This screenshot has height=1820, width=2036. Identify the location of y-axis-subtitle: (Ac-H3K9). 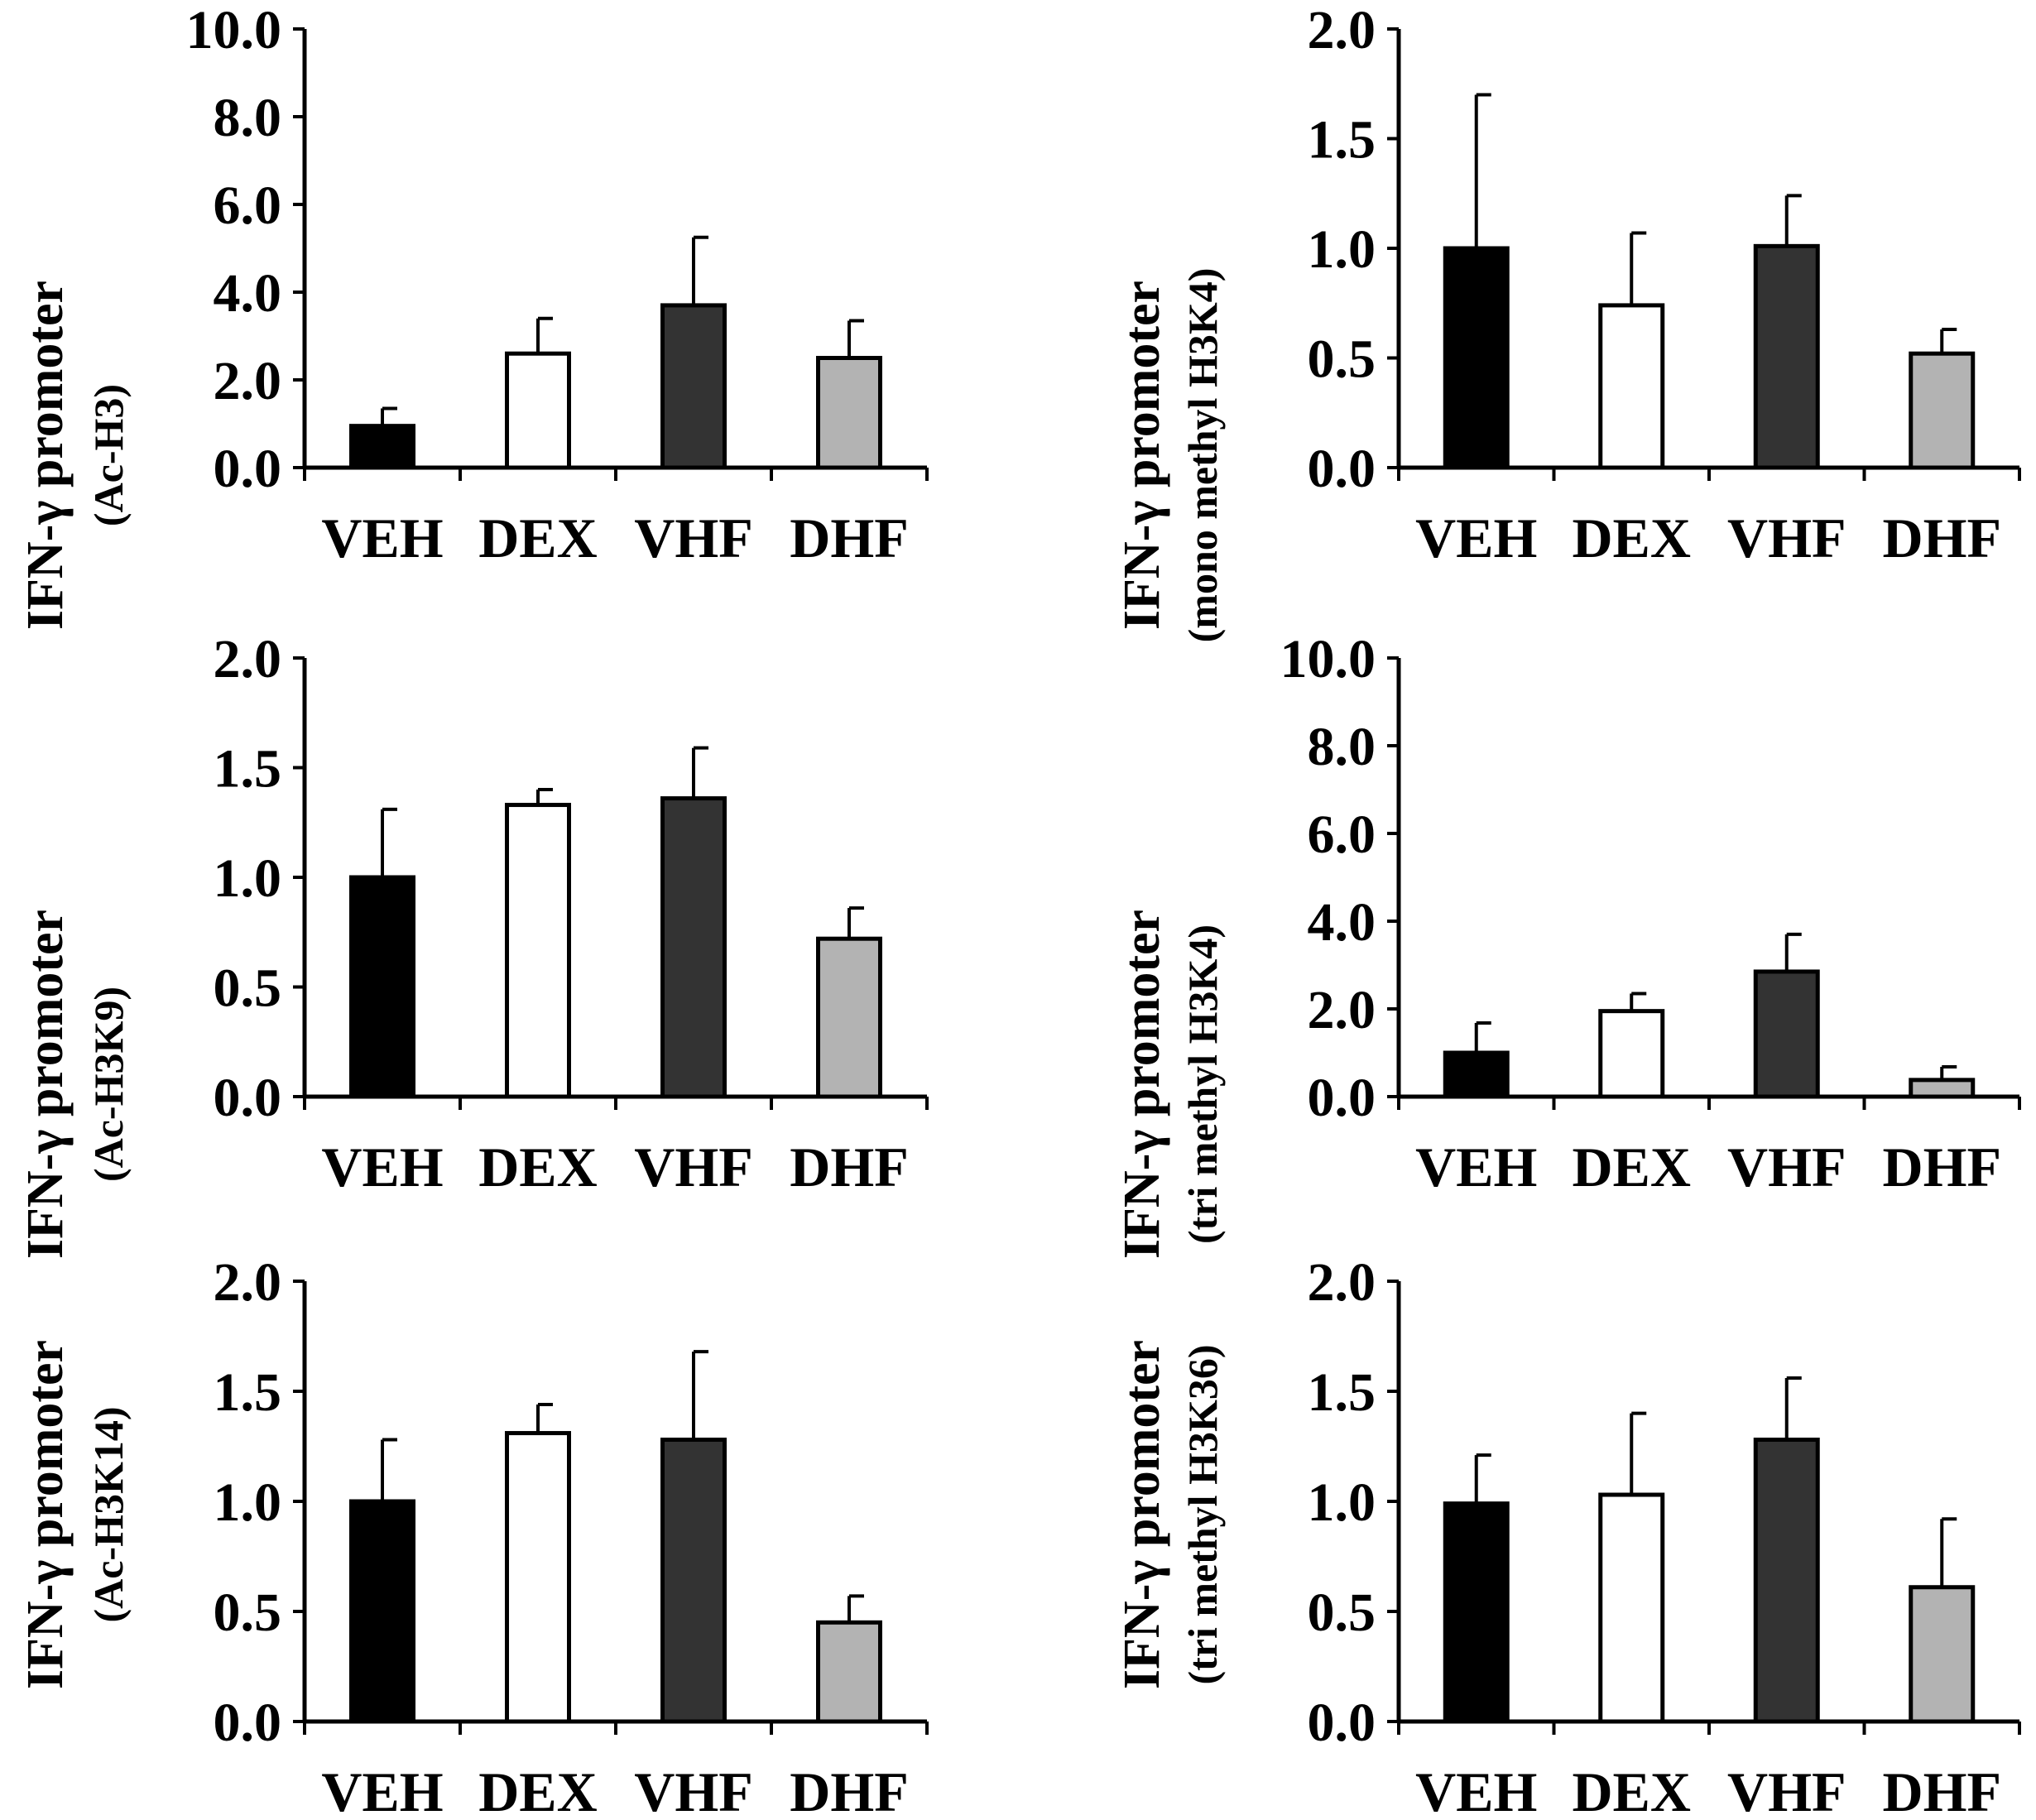
(108, 1084).